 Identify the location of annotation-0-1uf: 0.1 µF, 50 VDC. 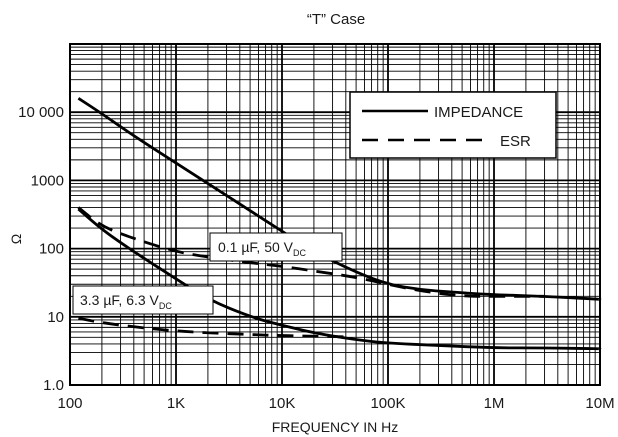
(276, 247).